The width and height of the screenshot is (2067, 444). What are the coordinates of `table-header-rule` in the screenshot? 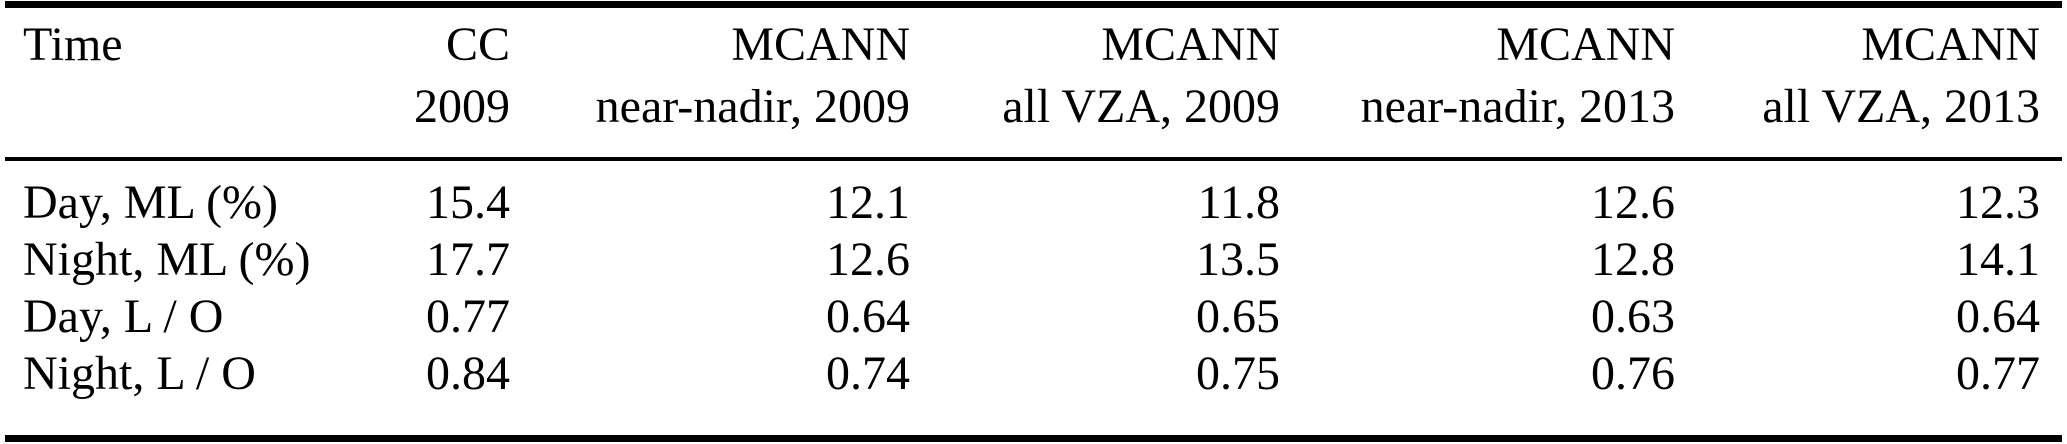 It's located at (1033, 159).